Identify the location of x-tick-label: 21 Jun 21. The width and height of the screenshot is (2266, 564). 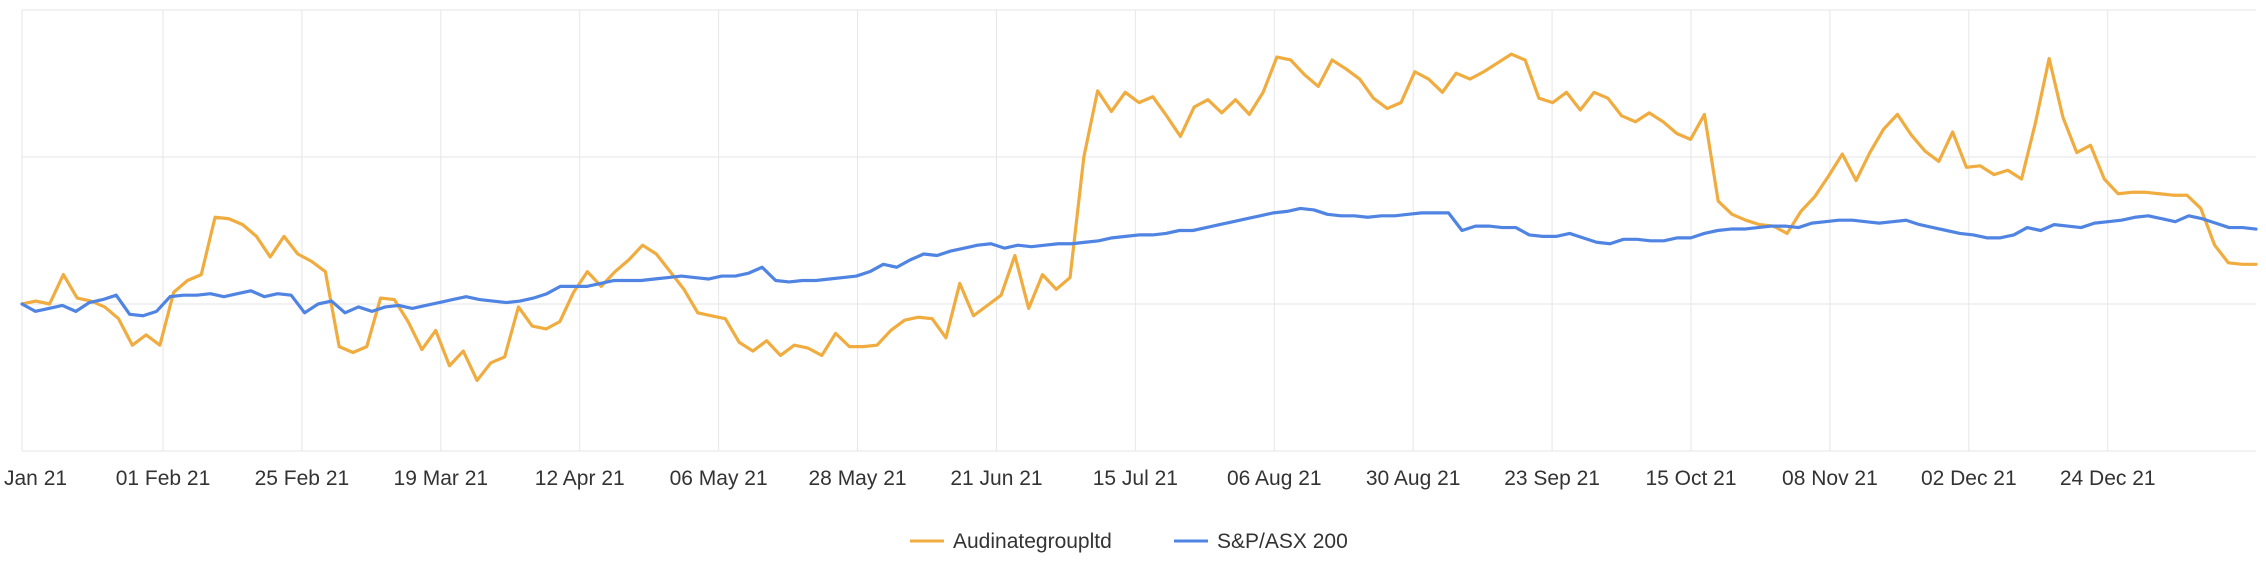
(996, 478).